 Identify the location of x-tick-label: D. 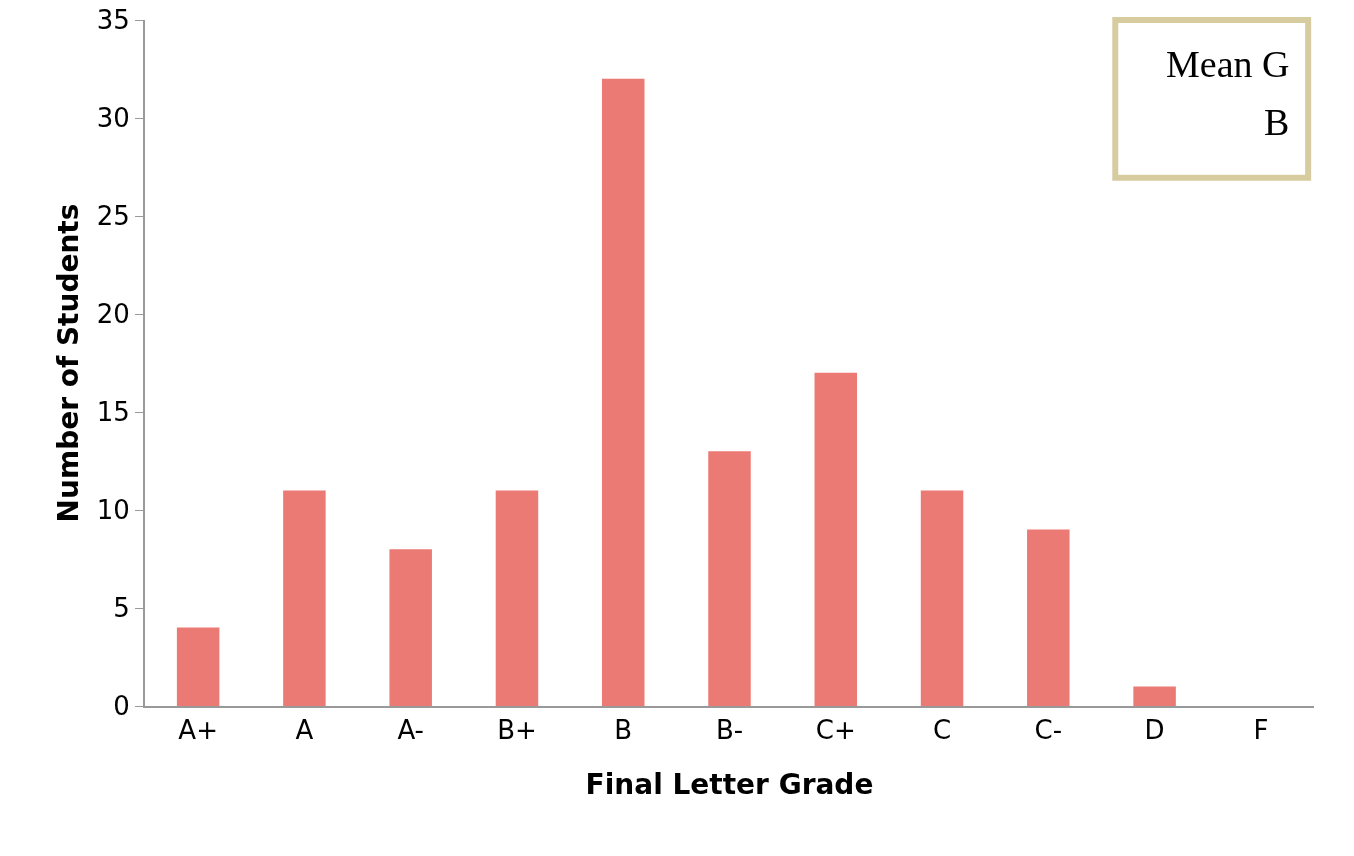
(1154, 730).